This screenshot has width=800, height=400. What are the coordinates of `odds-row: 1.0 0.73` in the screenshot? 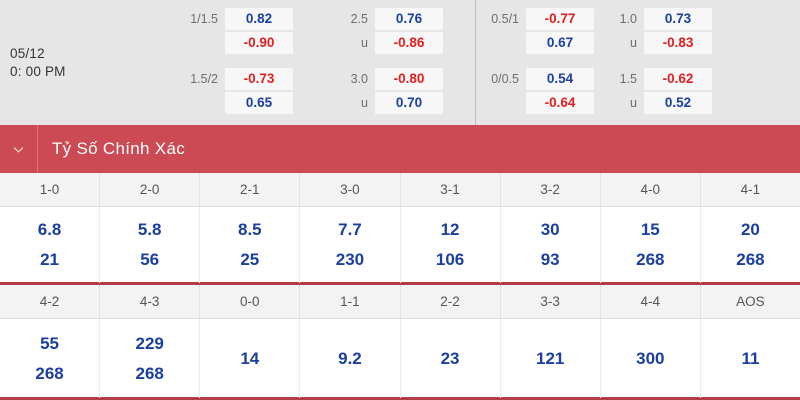 It's located at (653, 19).